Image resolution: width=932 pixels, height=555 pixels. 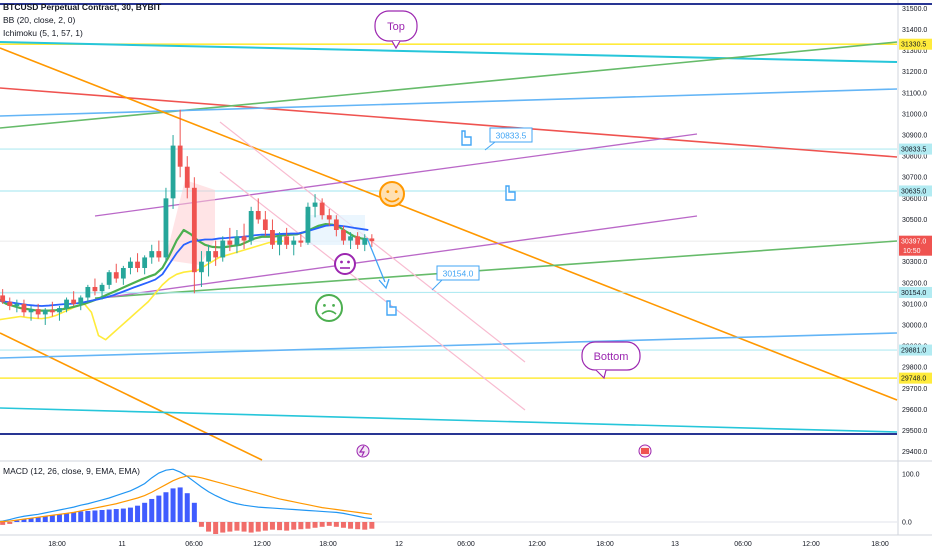 What do you see at coordinates (329, 312) in the screenshot?
I see `sad-face-icon-mouth` at bounding box center [329, 312].